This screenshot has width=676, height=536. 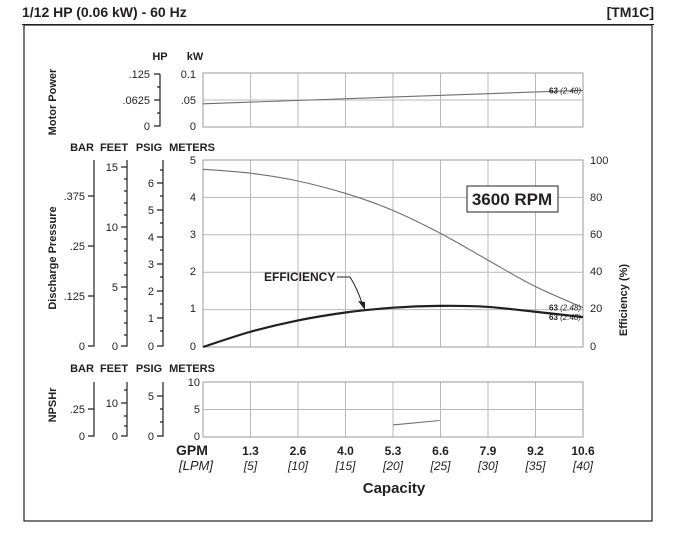 I want to click on npshr-feet-tick-0: 10, so click(x=112, y=404).